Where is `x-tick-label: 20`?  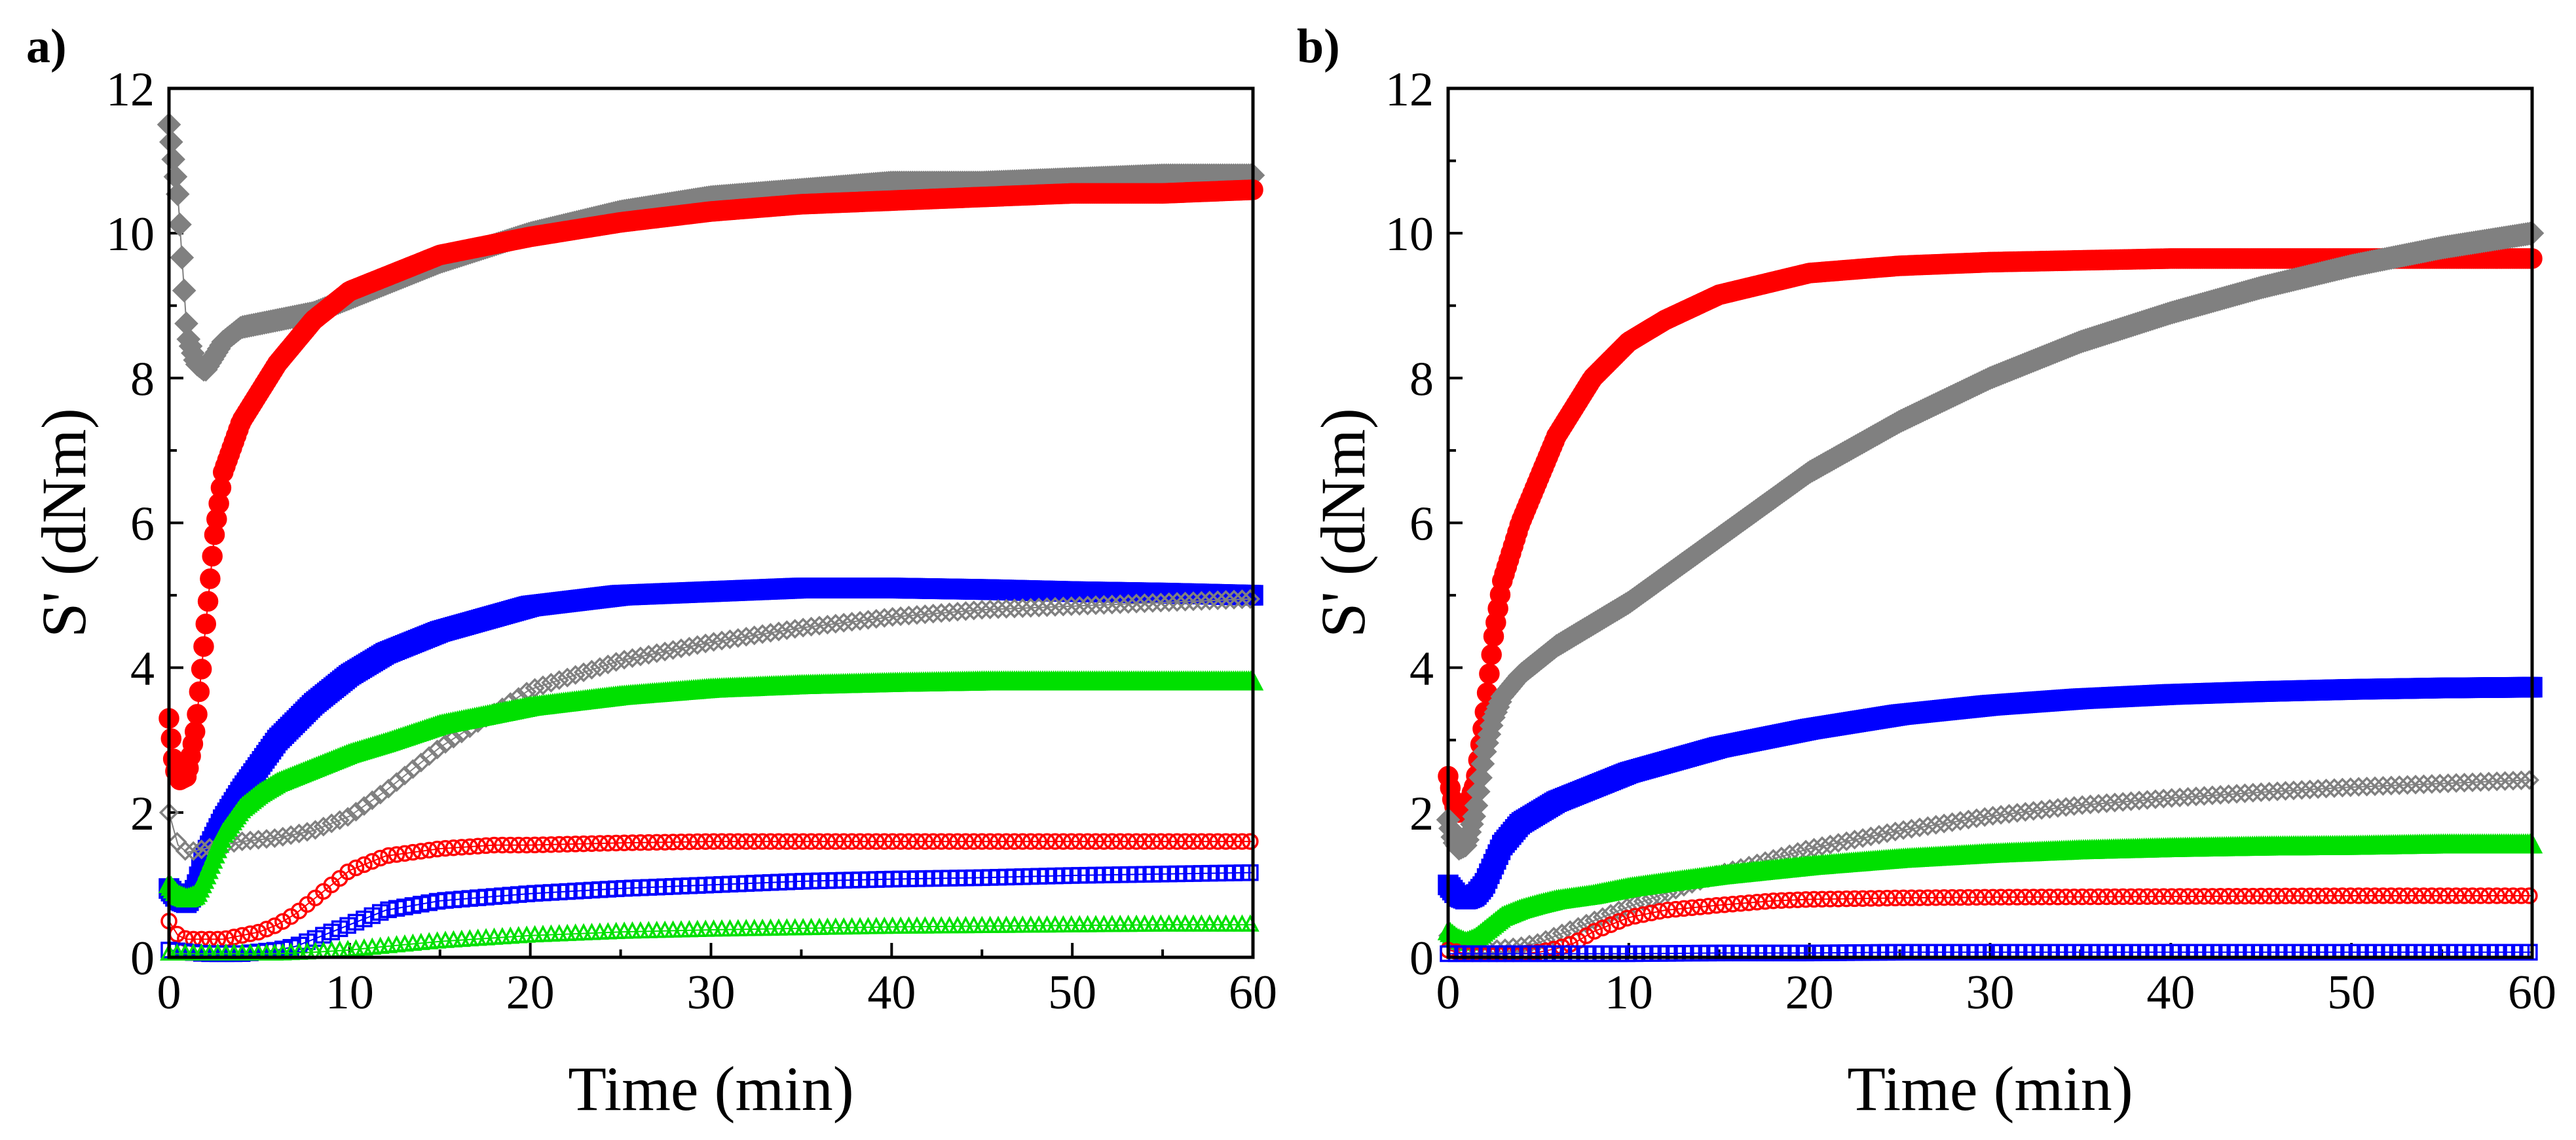
x-tick-label: 20 is located at coordinates (530, 993).